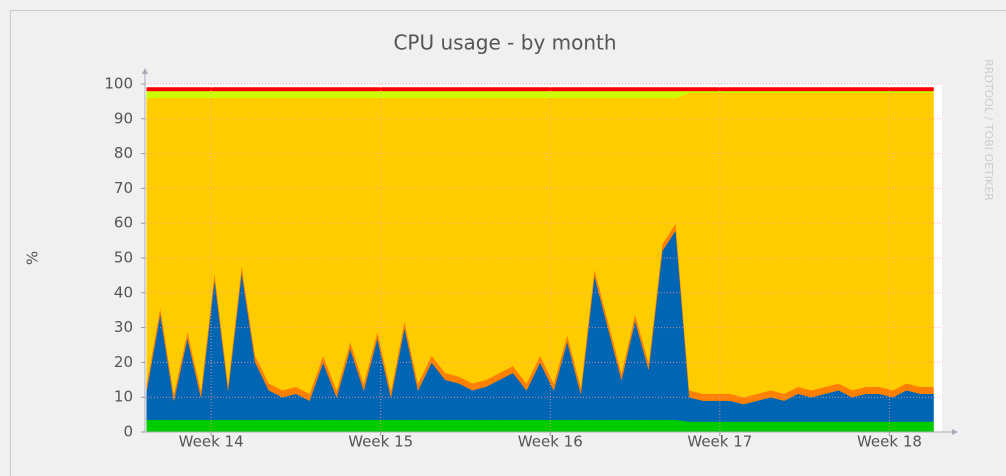 This screenshot has width=1006, height=476. Describe the element at coordinates (504, 43) in the screenshot. I see `chart-title: CPU usage - by month` at that location.